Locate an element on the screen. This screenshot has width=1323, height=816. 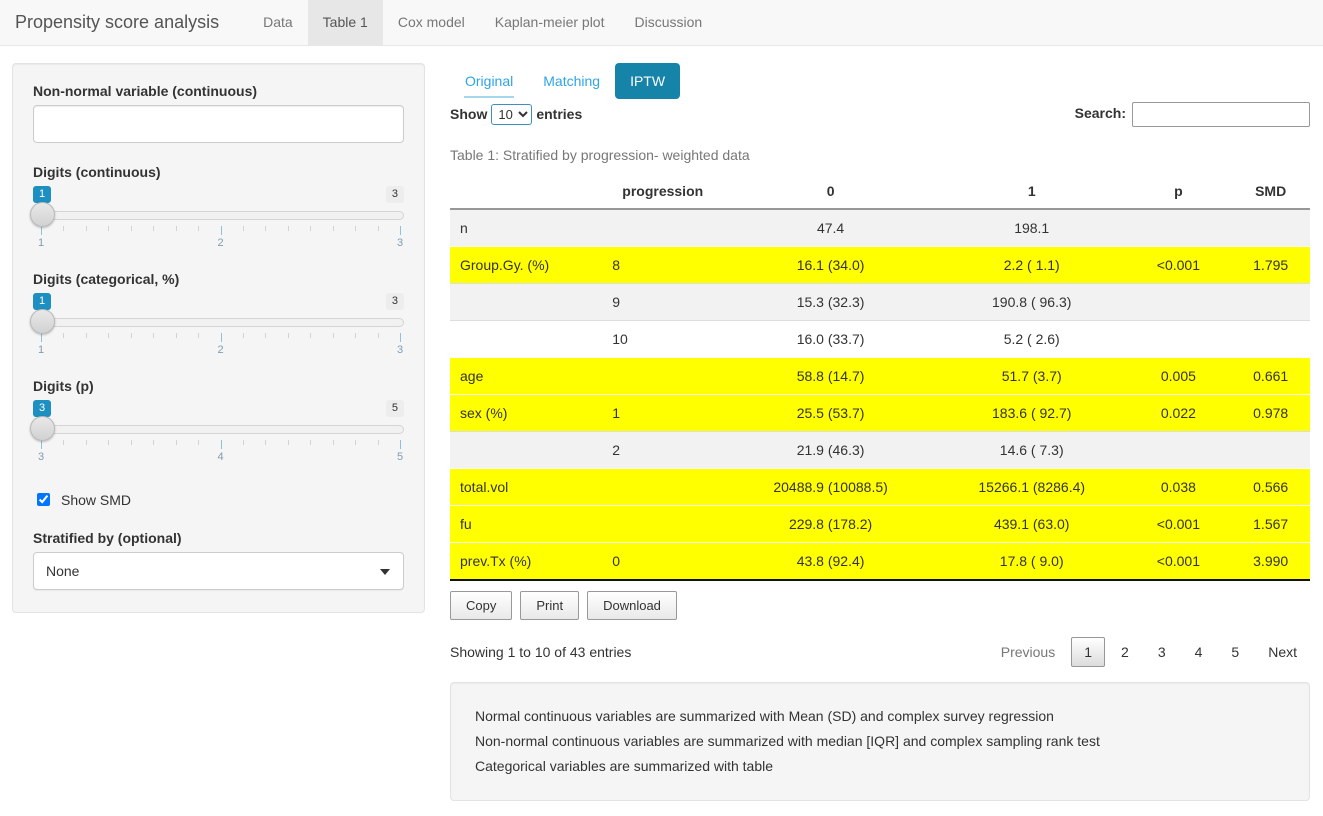
table-header-row: progression 0 1 p SMD is located at coordinates (880, 192).